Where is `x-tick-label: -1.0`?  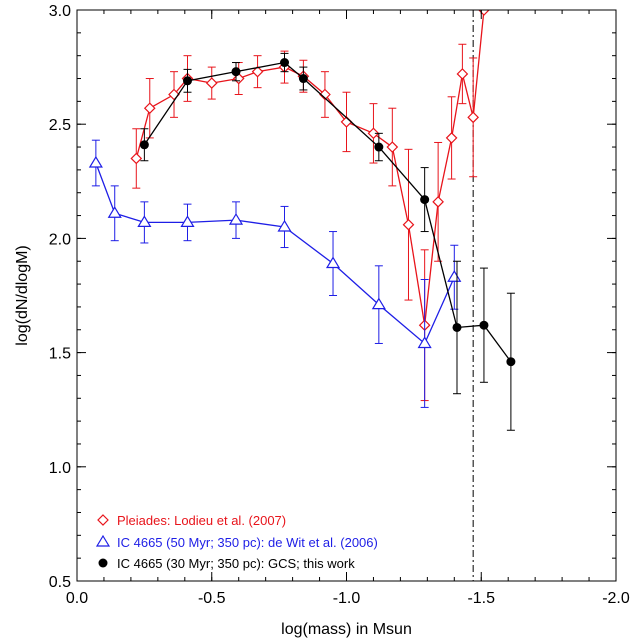
x-tick-label: -1.0 is located at coordinates (347, 598).